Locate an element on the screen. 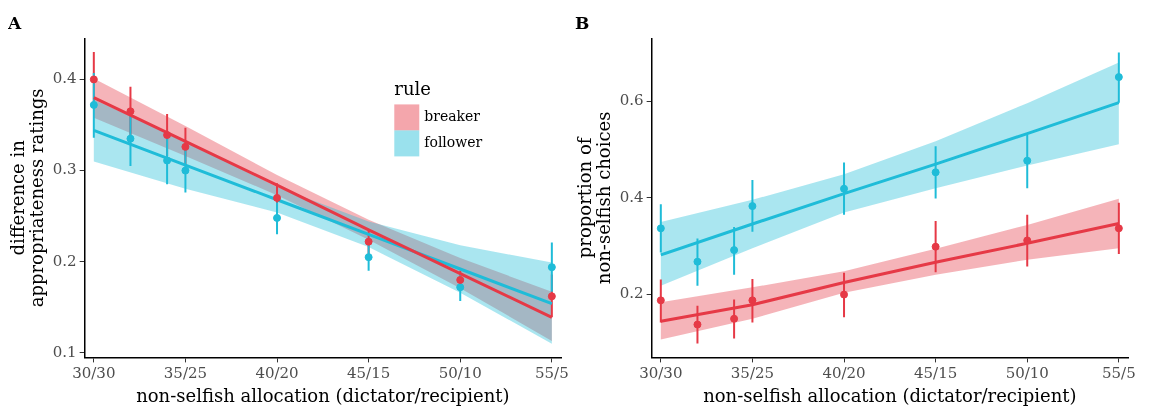  y-axis-title: difference in appropriateness ratings is located at coordinates (27, 198).